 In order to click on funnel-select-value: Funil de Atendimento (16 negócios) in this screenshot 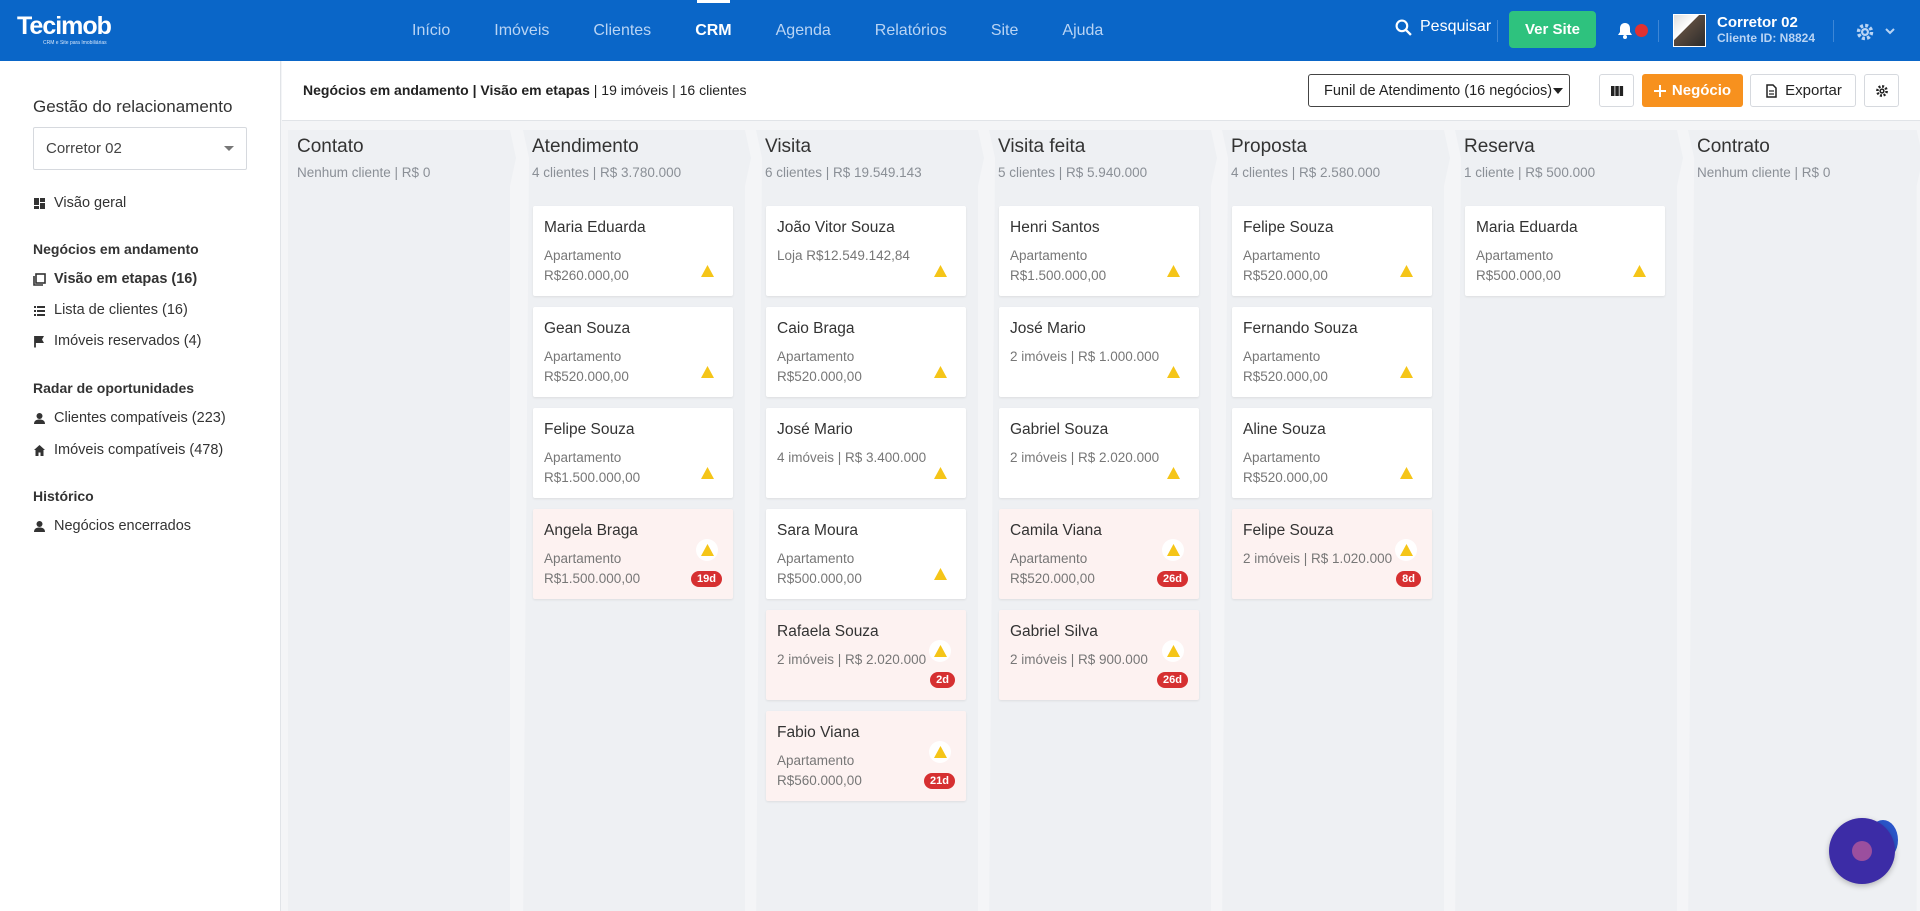, I will do `click(1438, 90)`.